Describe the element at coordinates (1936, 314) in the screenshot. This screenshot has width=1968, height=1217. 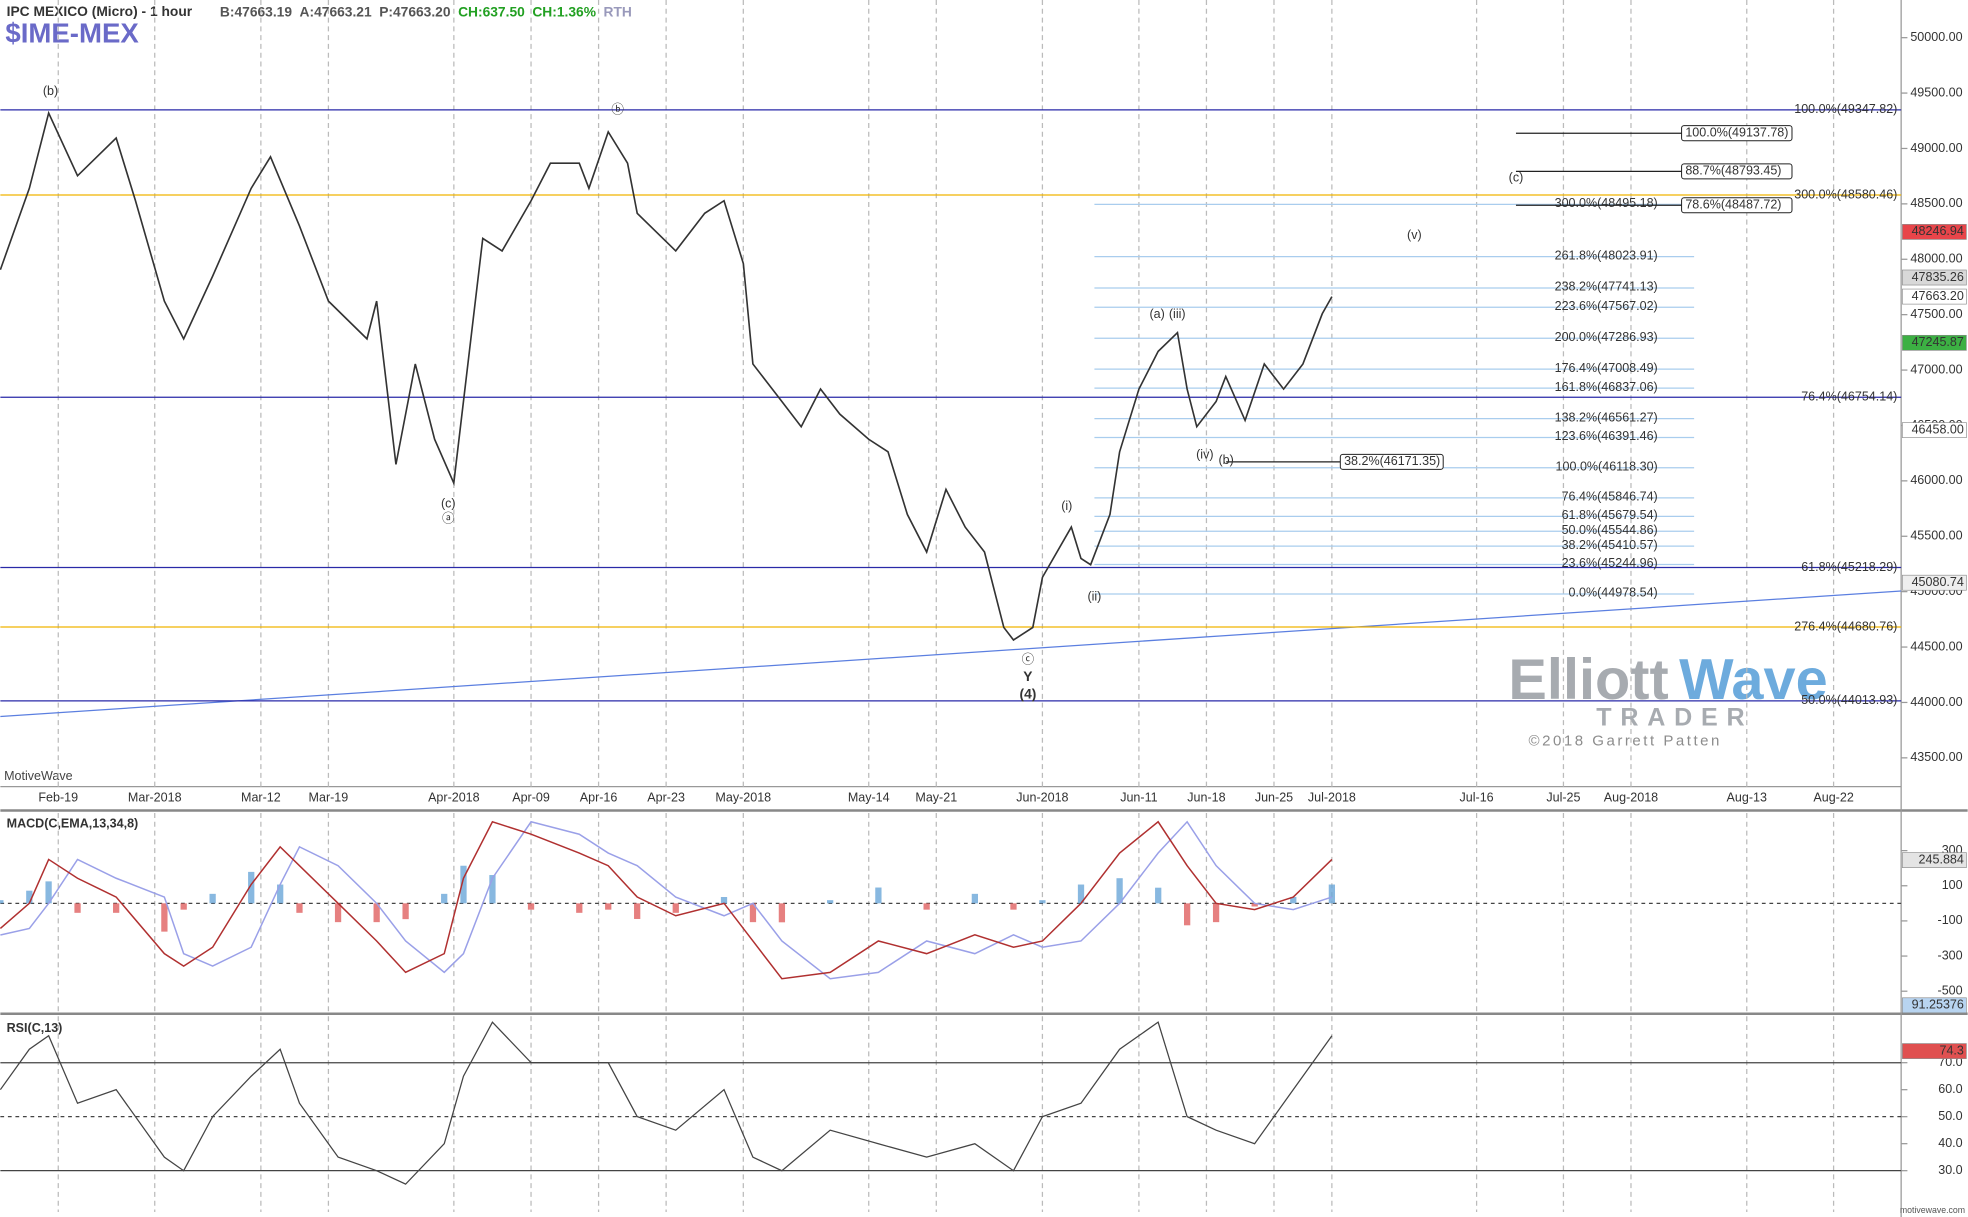
I see `y-tick-label: 47500.00` at that location.